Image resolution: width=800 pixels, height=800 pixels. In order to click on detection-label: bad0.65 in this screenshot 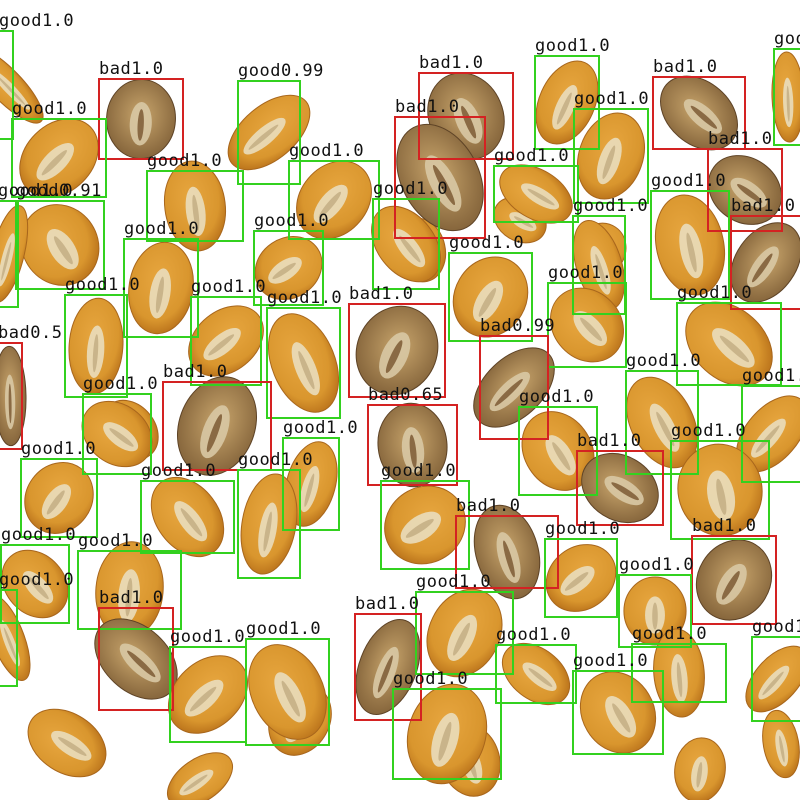, I will do `click(405, 395)`.